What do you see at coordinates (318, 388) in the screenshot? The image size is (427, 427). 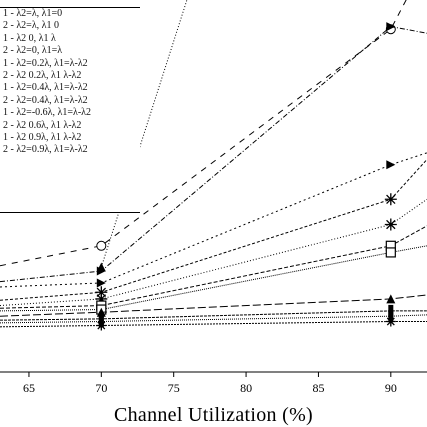 I see `x-tick-label-85: 85` at bounding box center [318, 388].